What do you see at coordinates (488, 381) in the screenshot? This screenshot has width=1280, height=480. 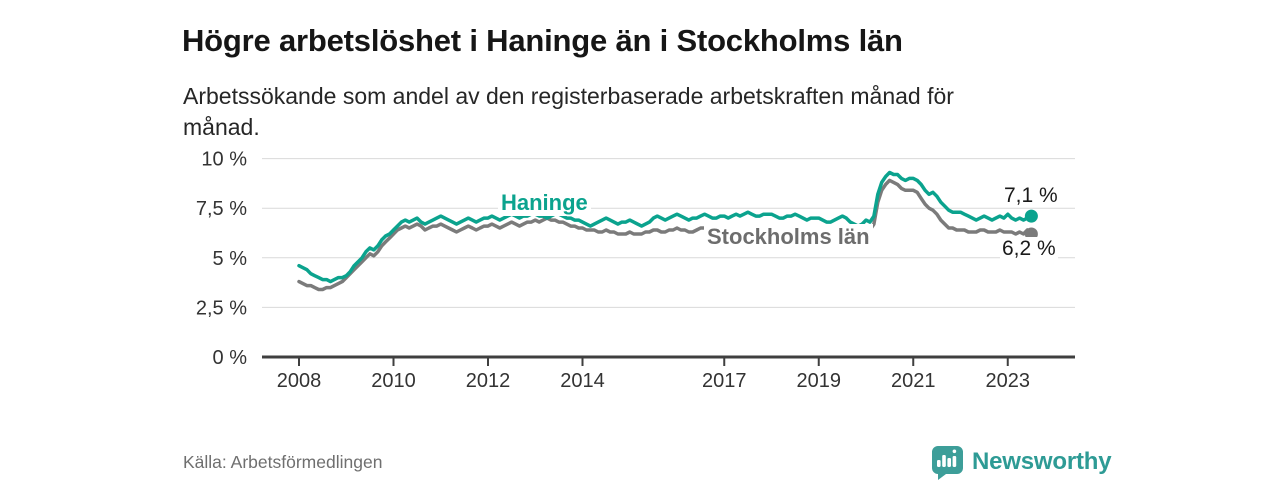 I see `x-axis-tick-label: 2012` at bounding box center [488, 381].